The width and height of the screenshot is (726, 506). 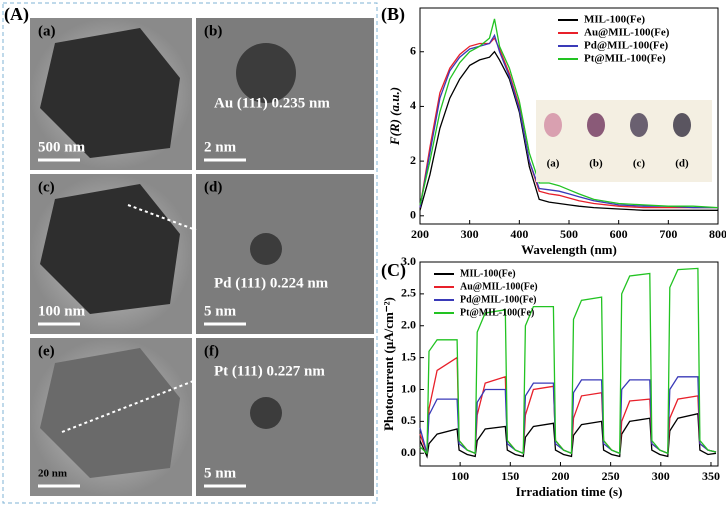 What do you see at coordinates (408, 261) in the screenshot?
I see `y-tick-label: 3.0` at bounding box center [408, 261].